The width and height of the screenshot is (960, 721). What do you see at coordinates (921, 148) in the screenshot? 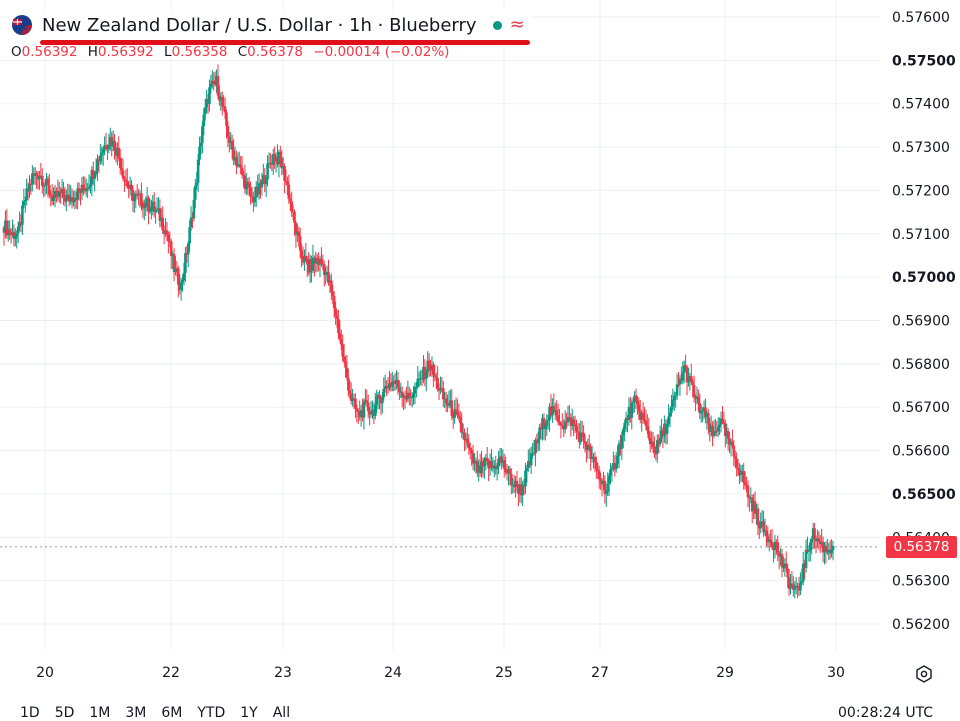
I see `y-tick-label: 0.57300` at bounding box center [921, 148].